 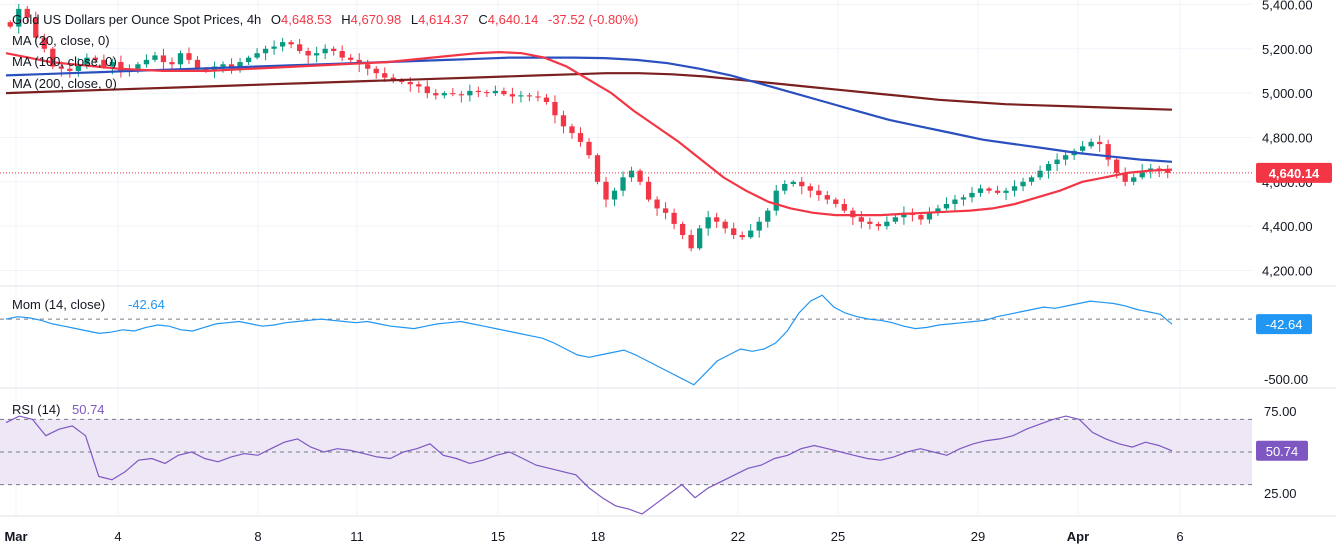 I want to click on price-tick-label: 4,800.00, so click(x=1287, y=137).